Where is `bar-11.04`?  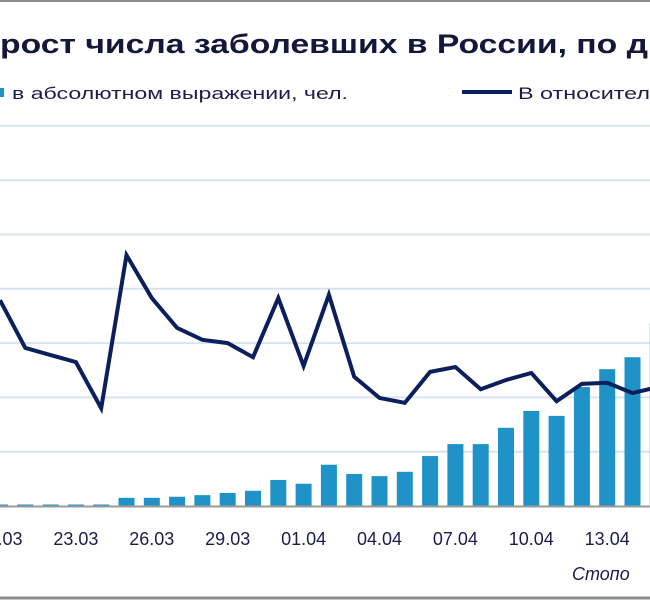
bar-11.04 is located at coordinates (556, 460).